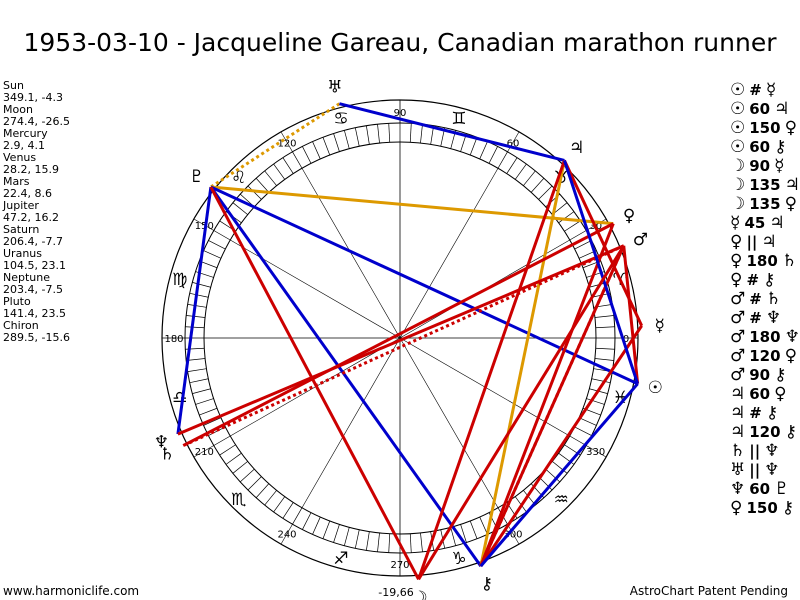 The width and height of the screenshot is (800, 600). What do you see at coordinates (765, 451) in the screenshot?
I see `aspect-row: ♄ || ♆` at bounding box center [765, 451].